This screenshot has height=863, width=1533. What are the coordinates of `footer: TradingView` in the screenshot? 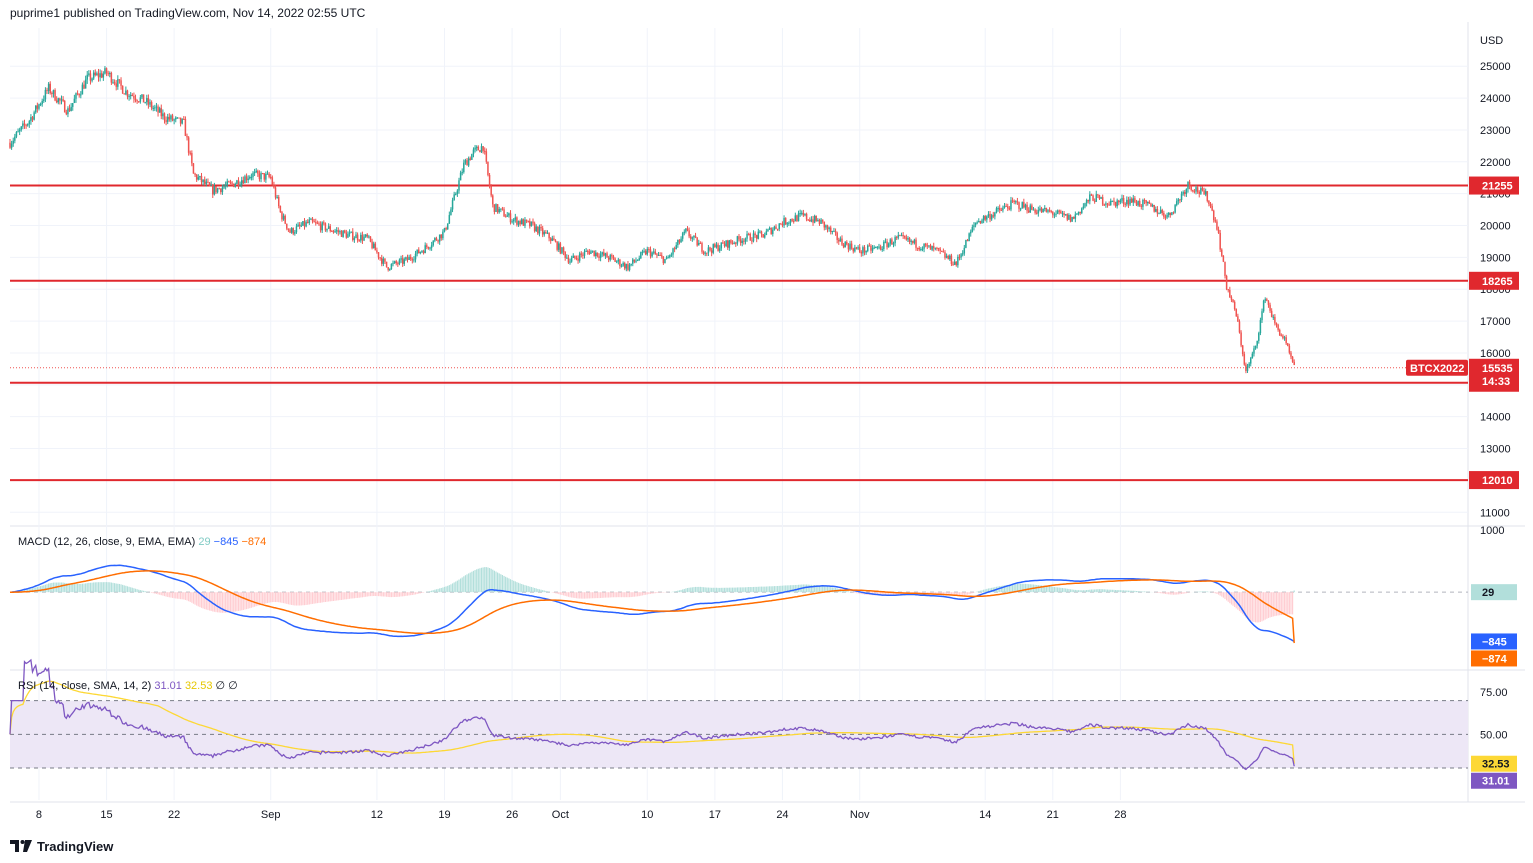 It's located at (61, 846).